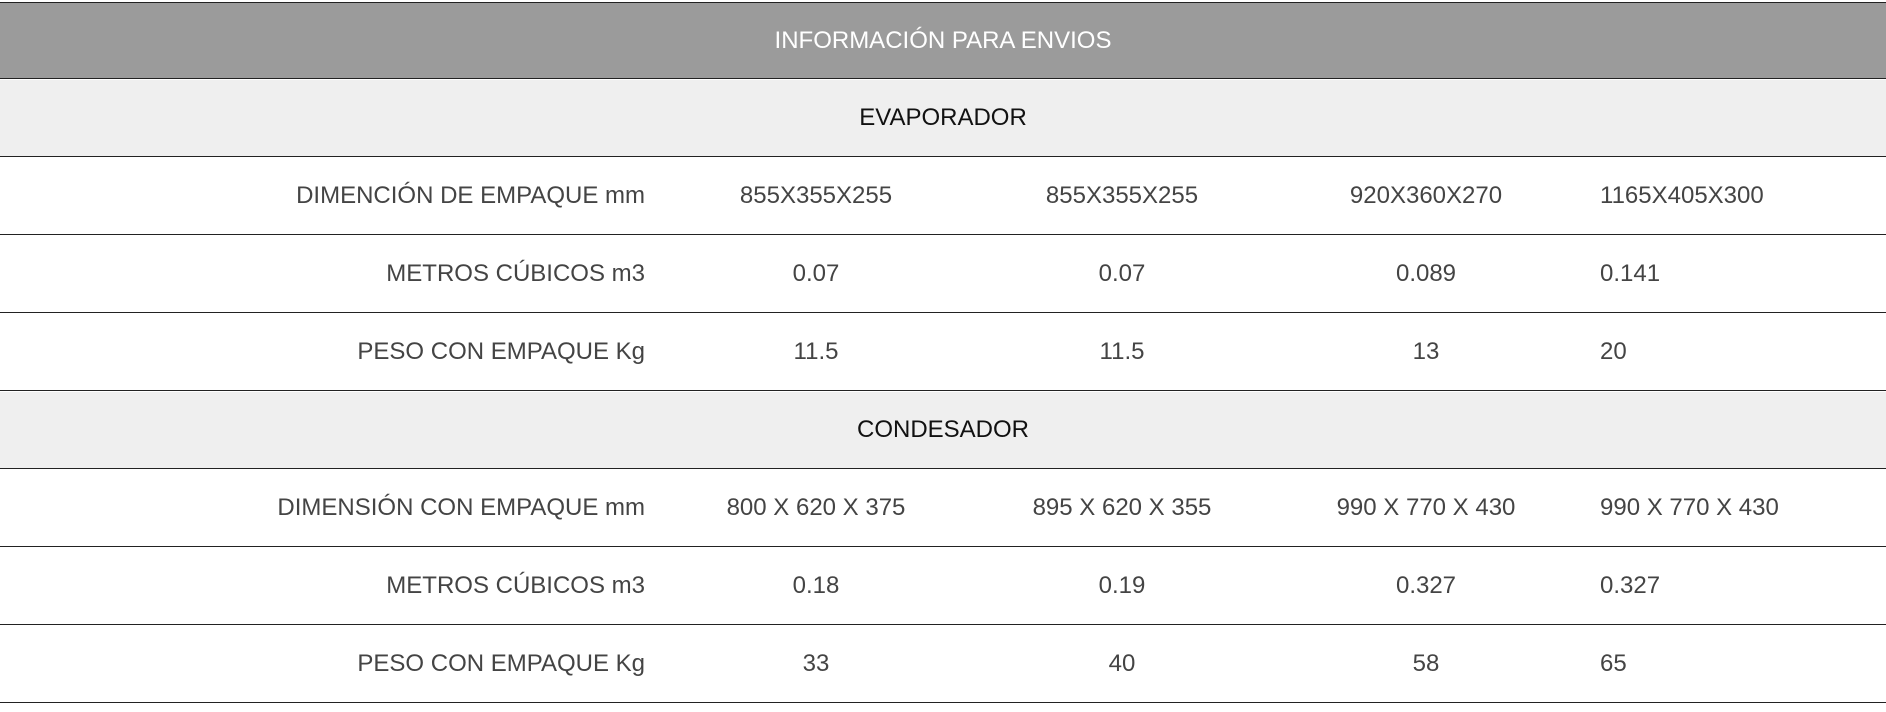 This screenshot has height=712, width=1886. Describe the element at coordinates (816, 507) in the screenshot. I see `row-value: 800 X 620 X 375` at that location.